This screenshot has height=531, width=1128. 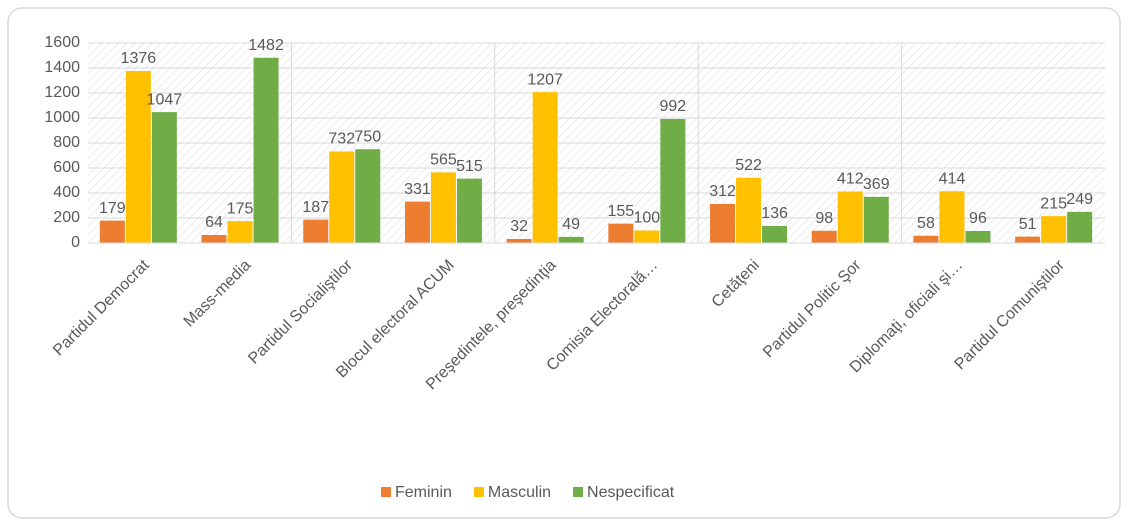 I want to click on data-label: 992, so click(x=672, y=106).